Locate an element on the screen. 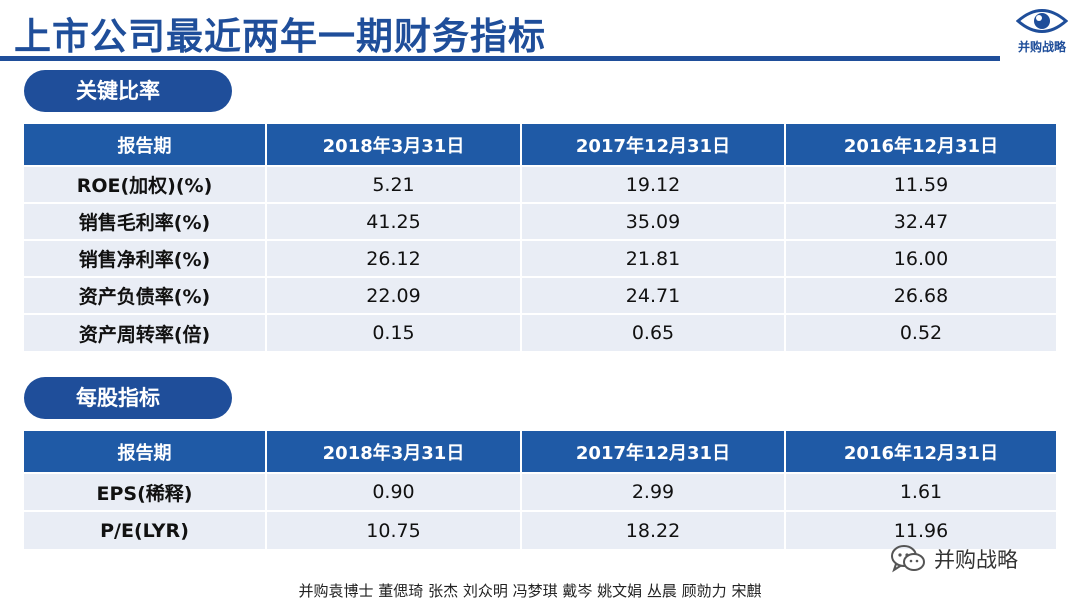 The width and height of the screenshot is (1080, 608). section-label-key-ratios: 关键比率 is located at coordinates (128, 91).